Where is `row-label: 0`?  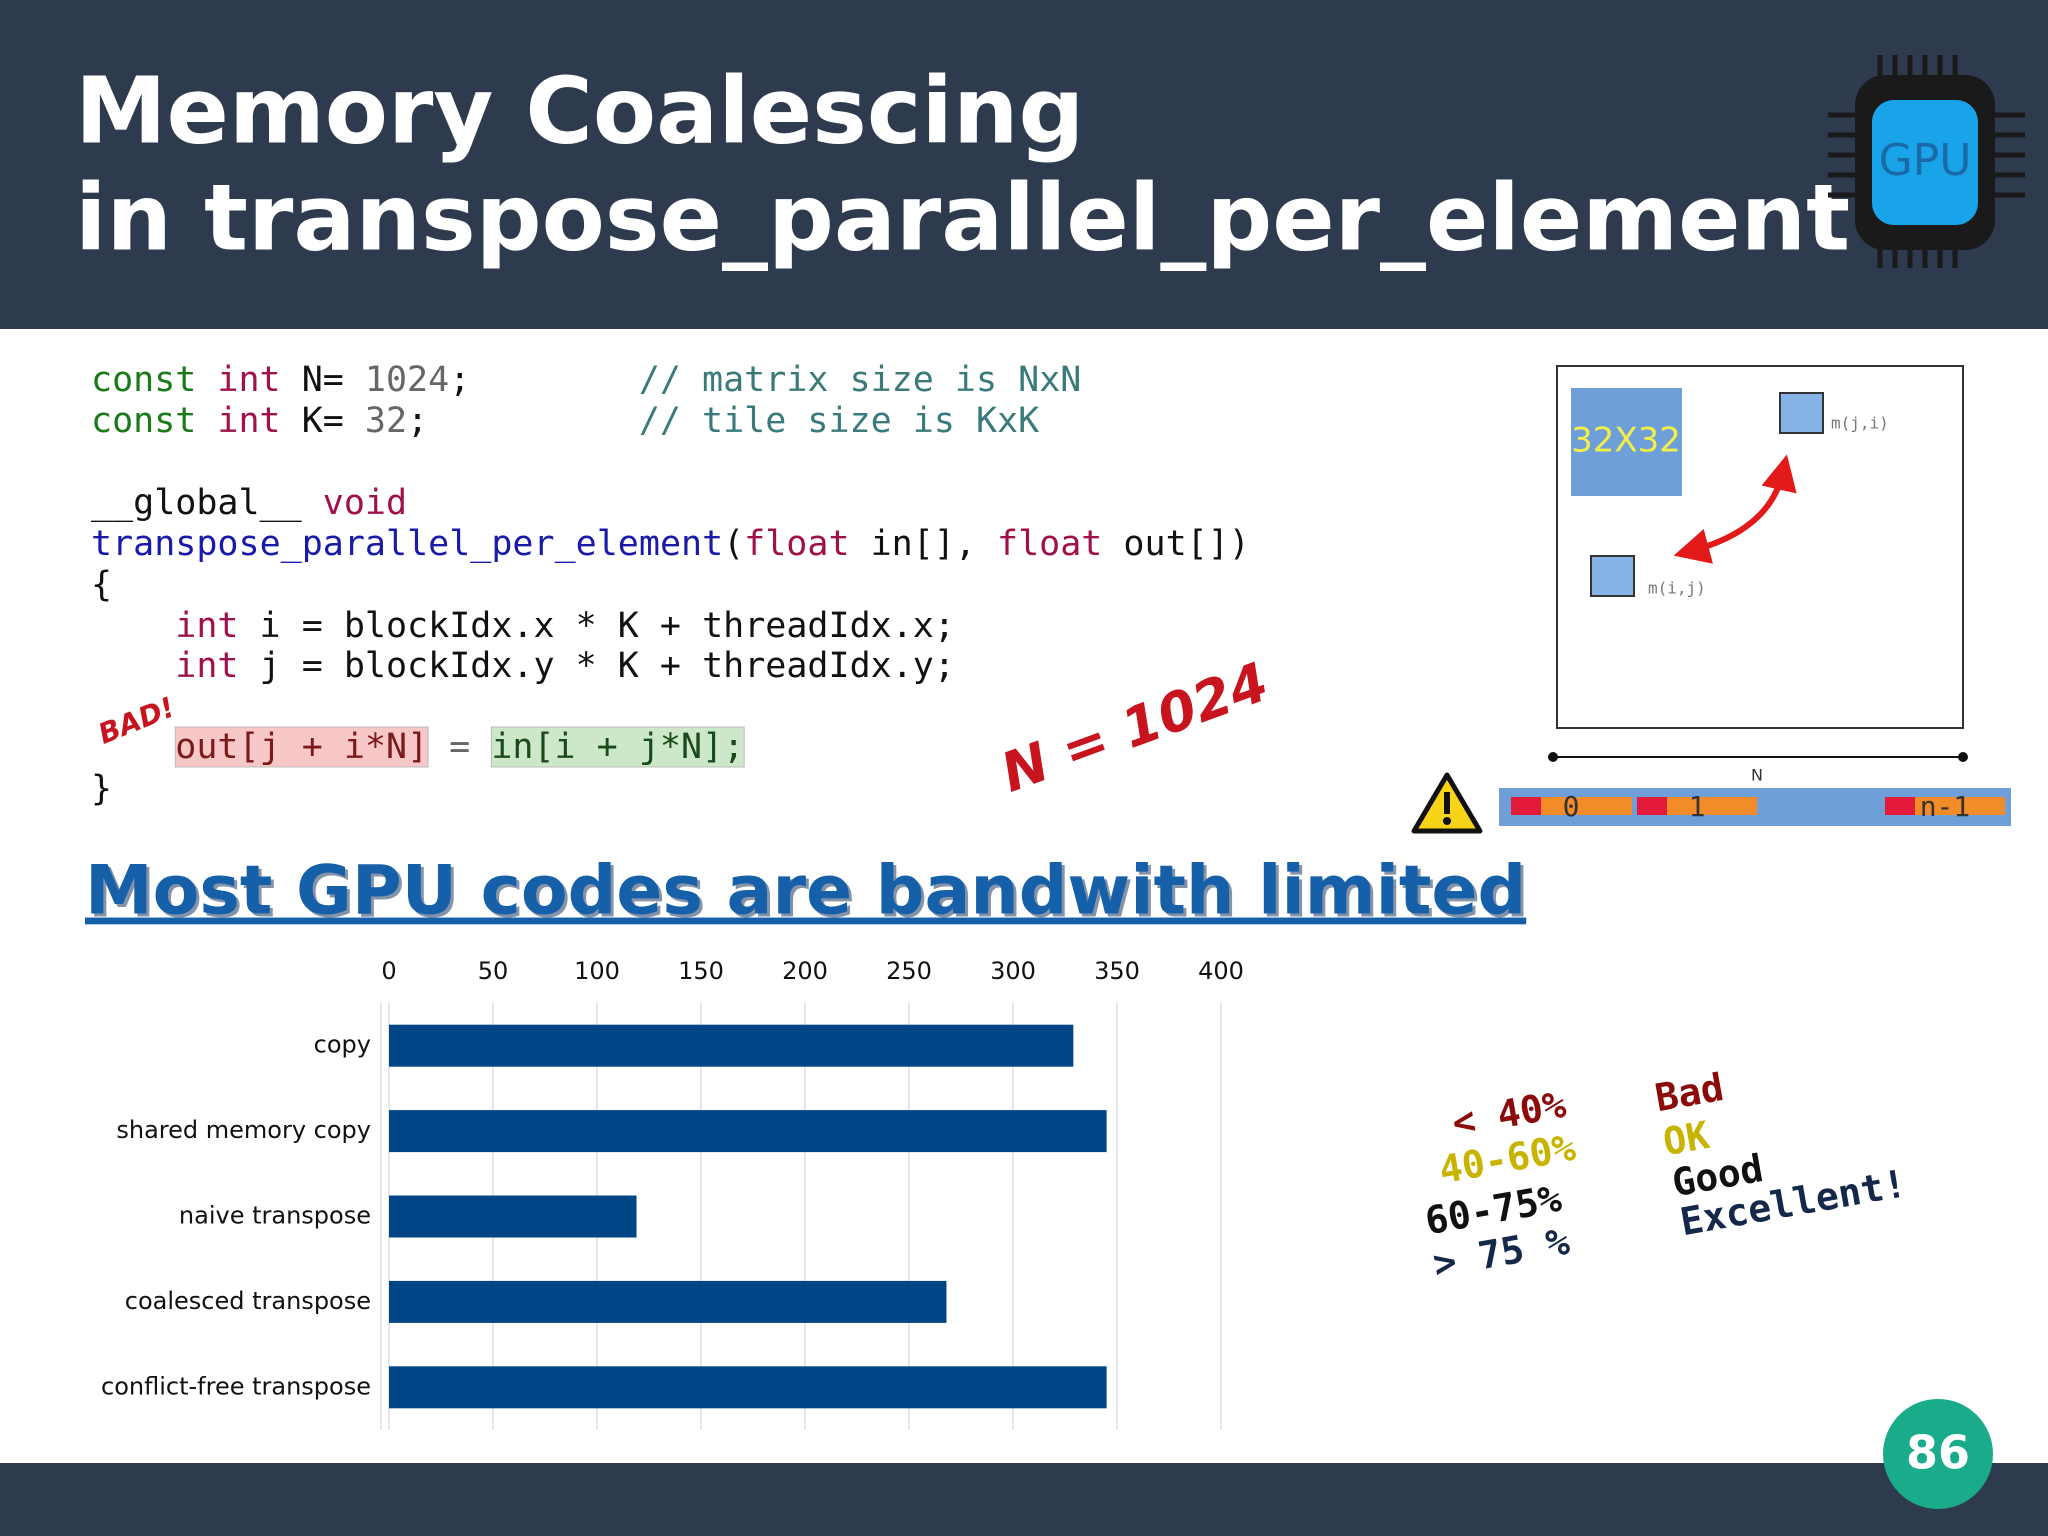
row-label: 0 is located at coordinates (1571, 806).